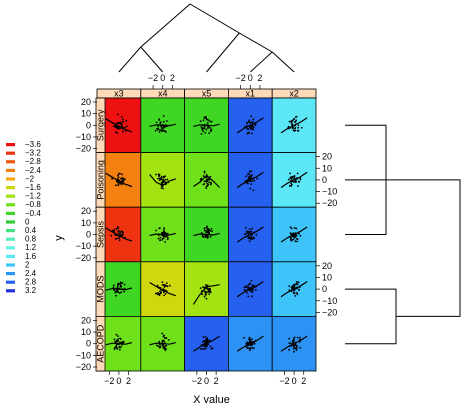  Describe the element at coordinates (329, 203) in the screenshot. I see `y-tick-label-right: −20` at that location.